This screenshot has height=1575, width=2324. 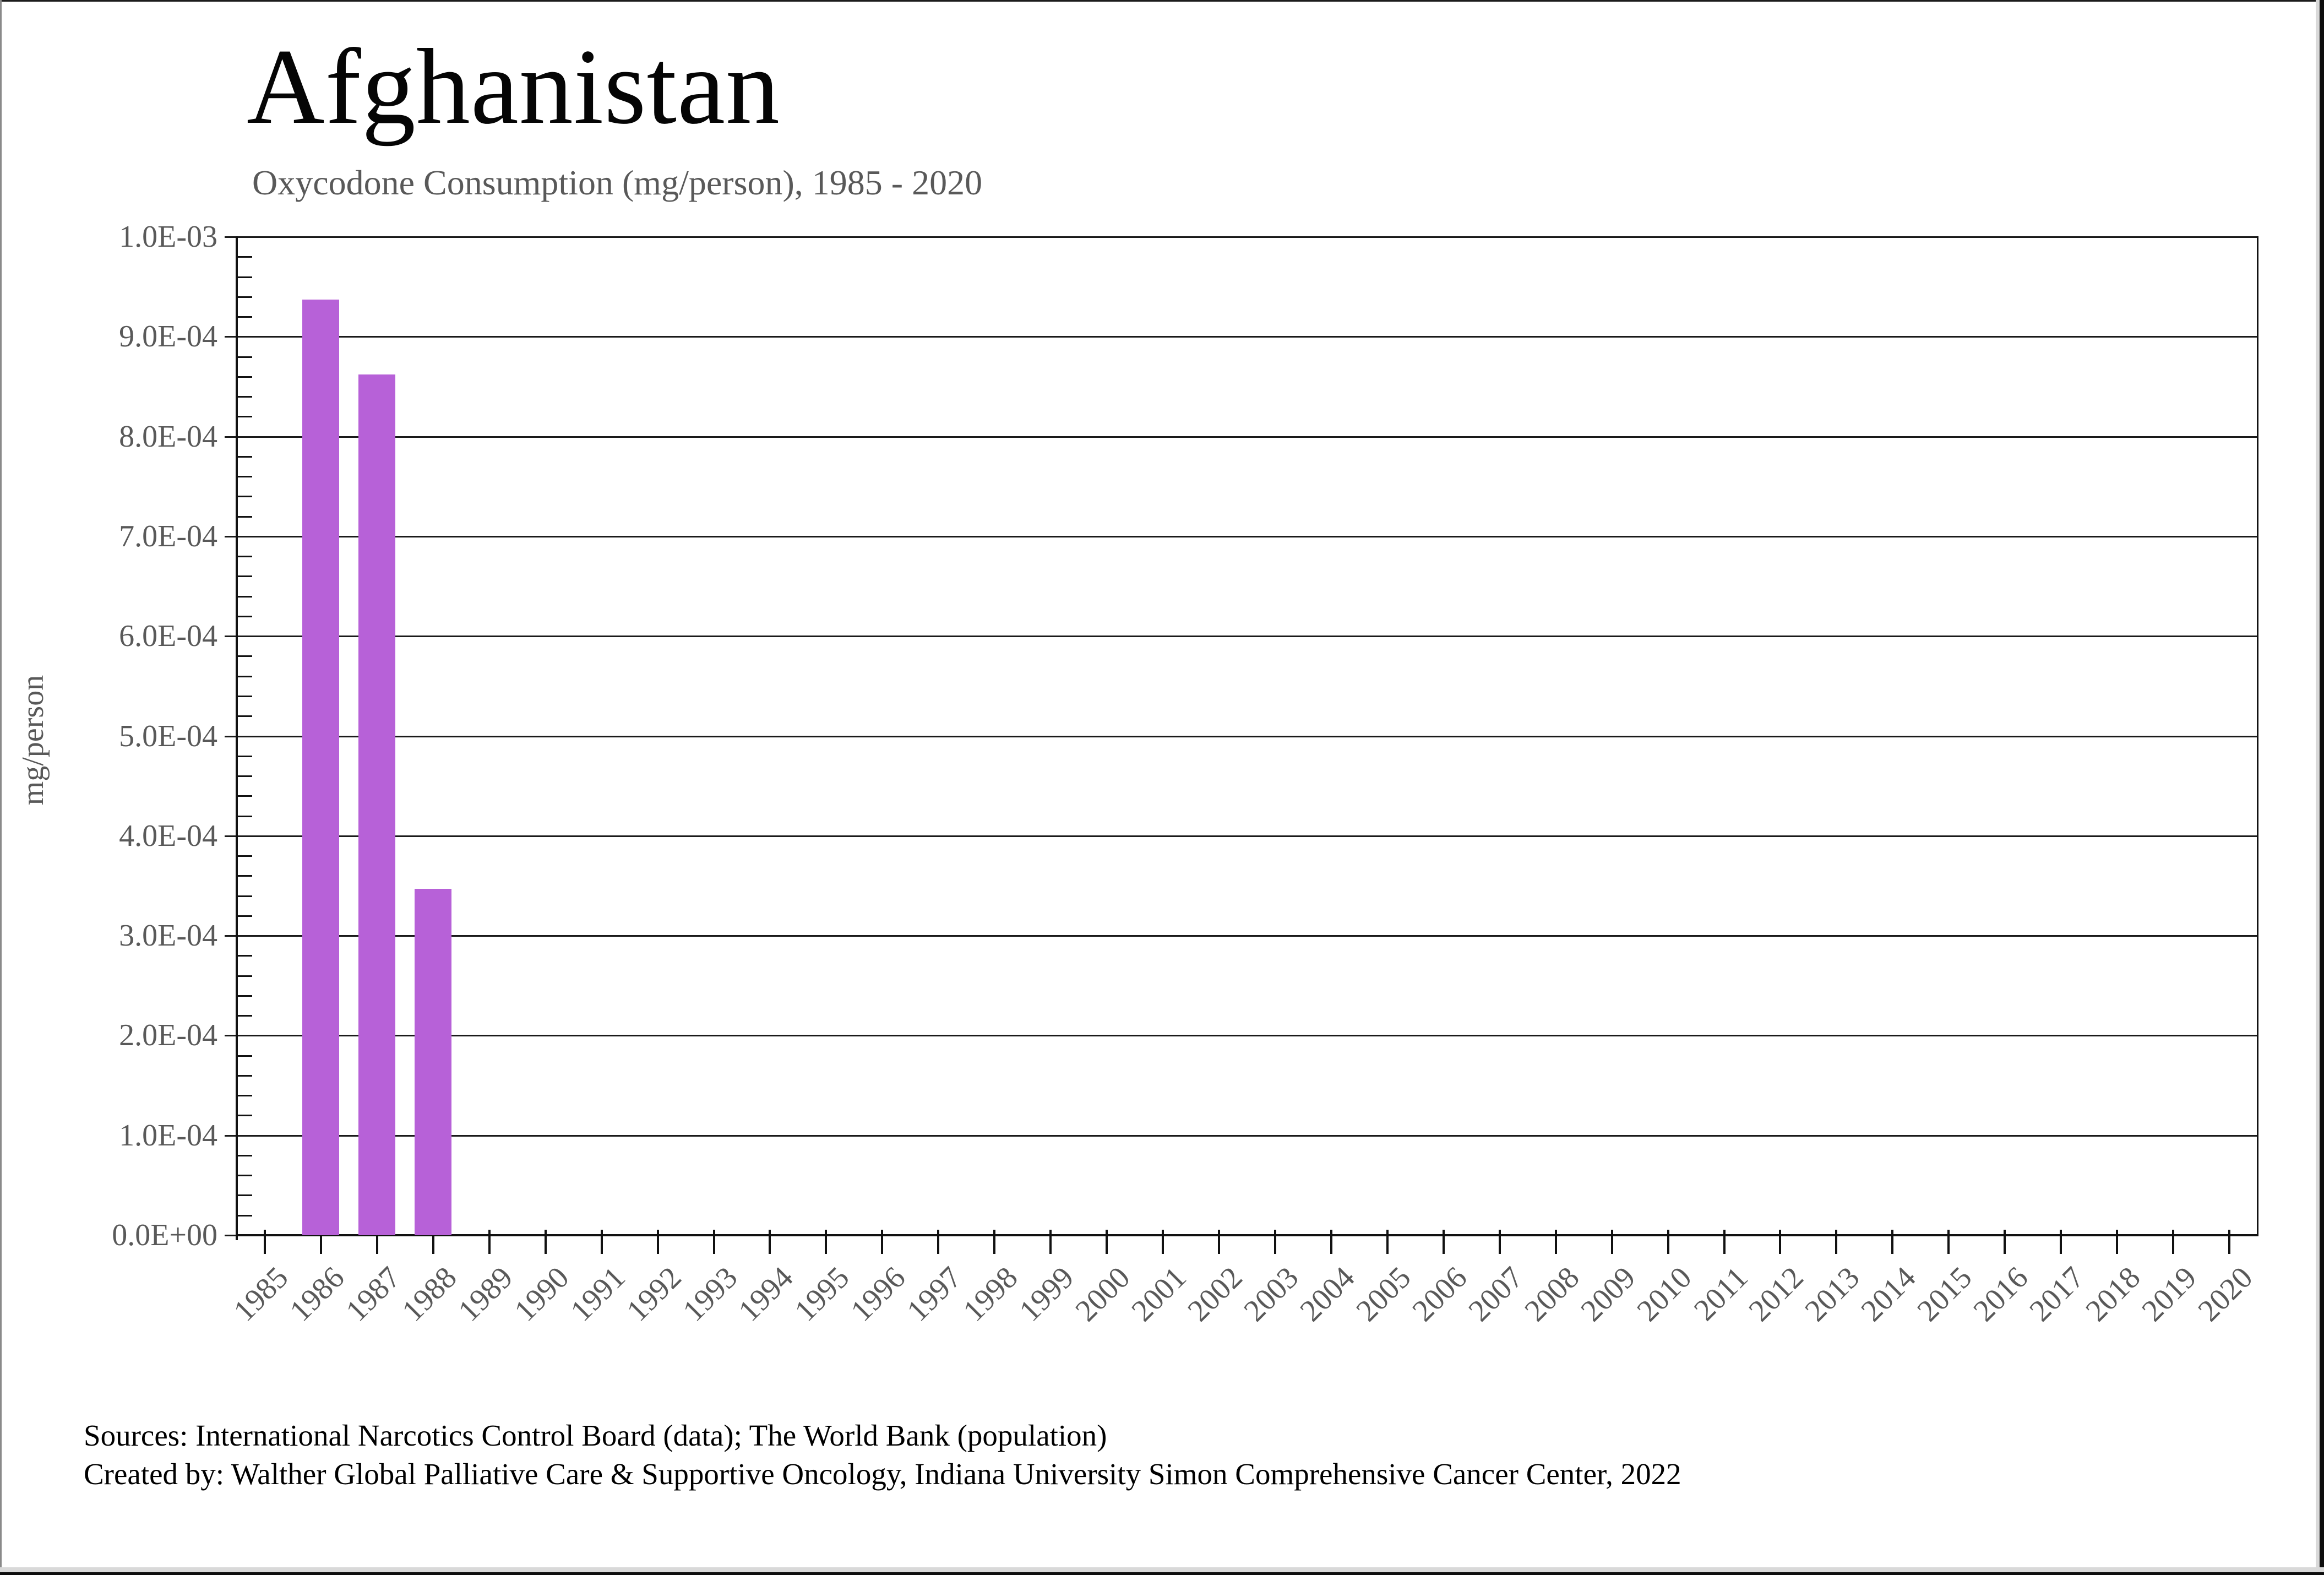 I want to click on y-tick-label: 0.0E+00, so click(x=165, y=1235).